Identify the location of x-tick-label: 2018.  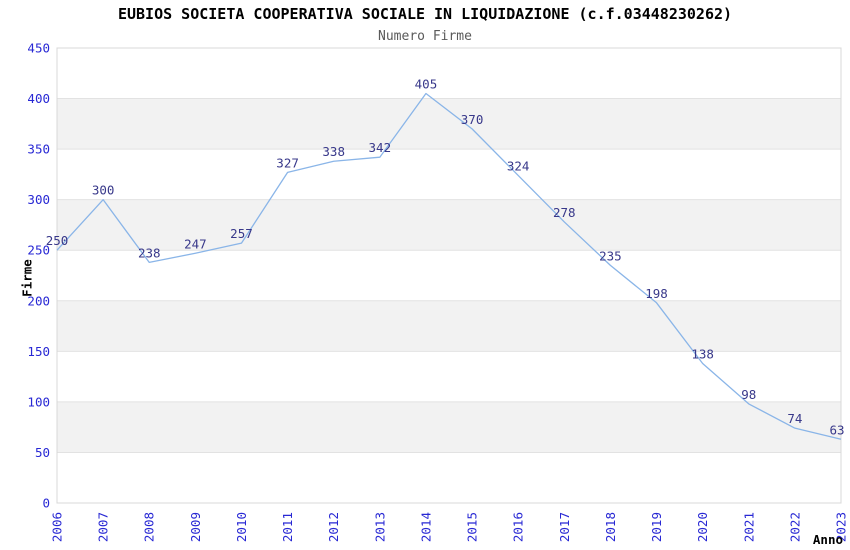
(610, 527).